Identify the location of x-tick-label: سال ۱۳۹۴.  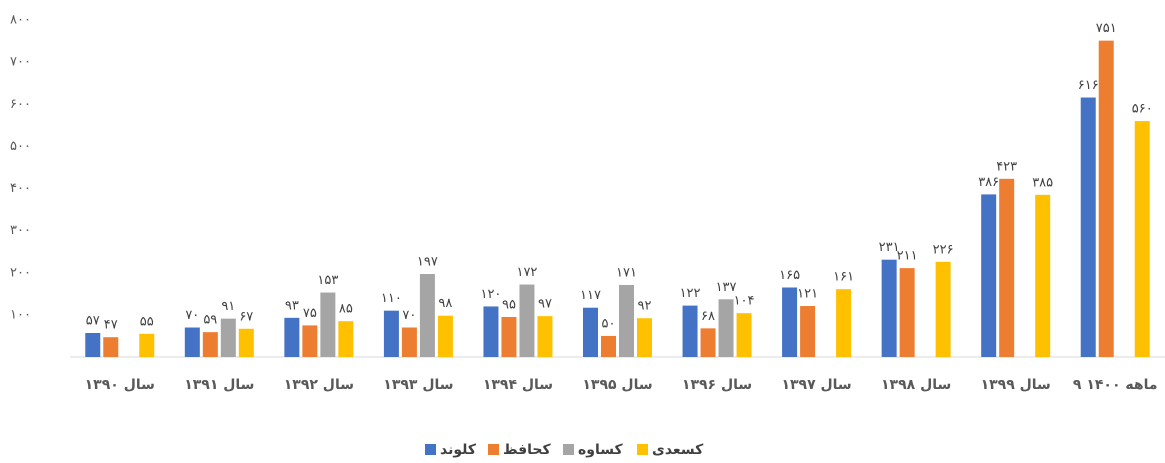
(518, 385).